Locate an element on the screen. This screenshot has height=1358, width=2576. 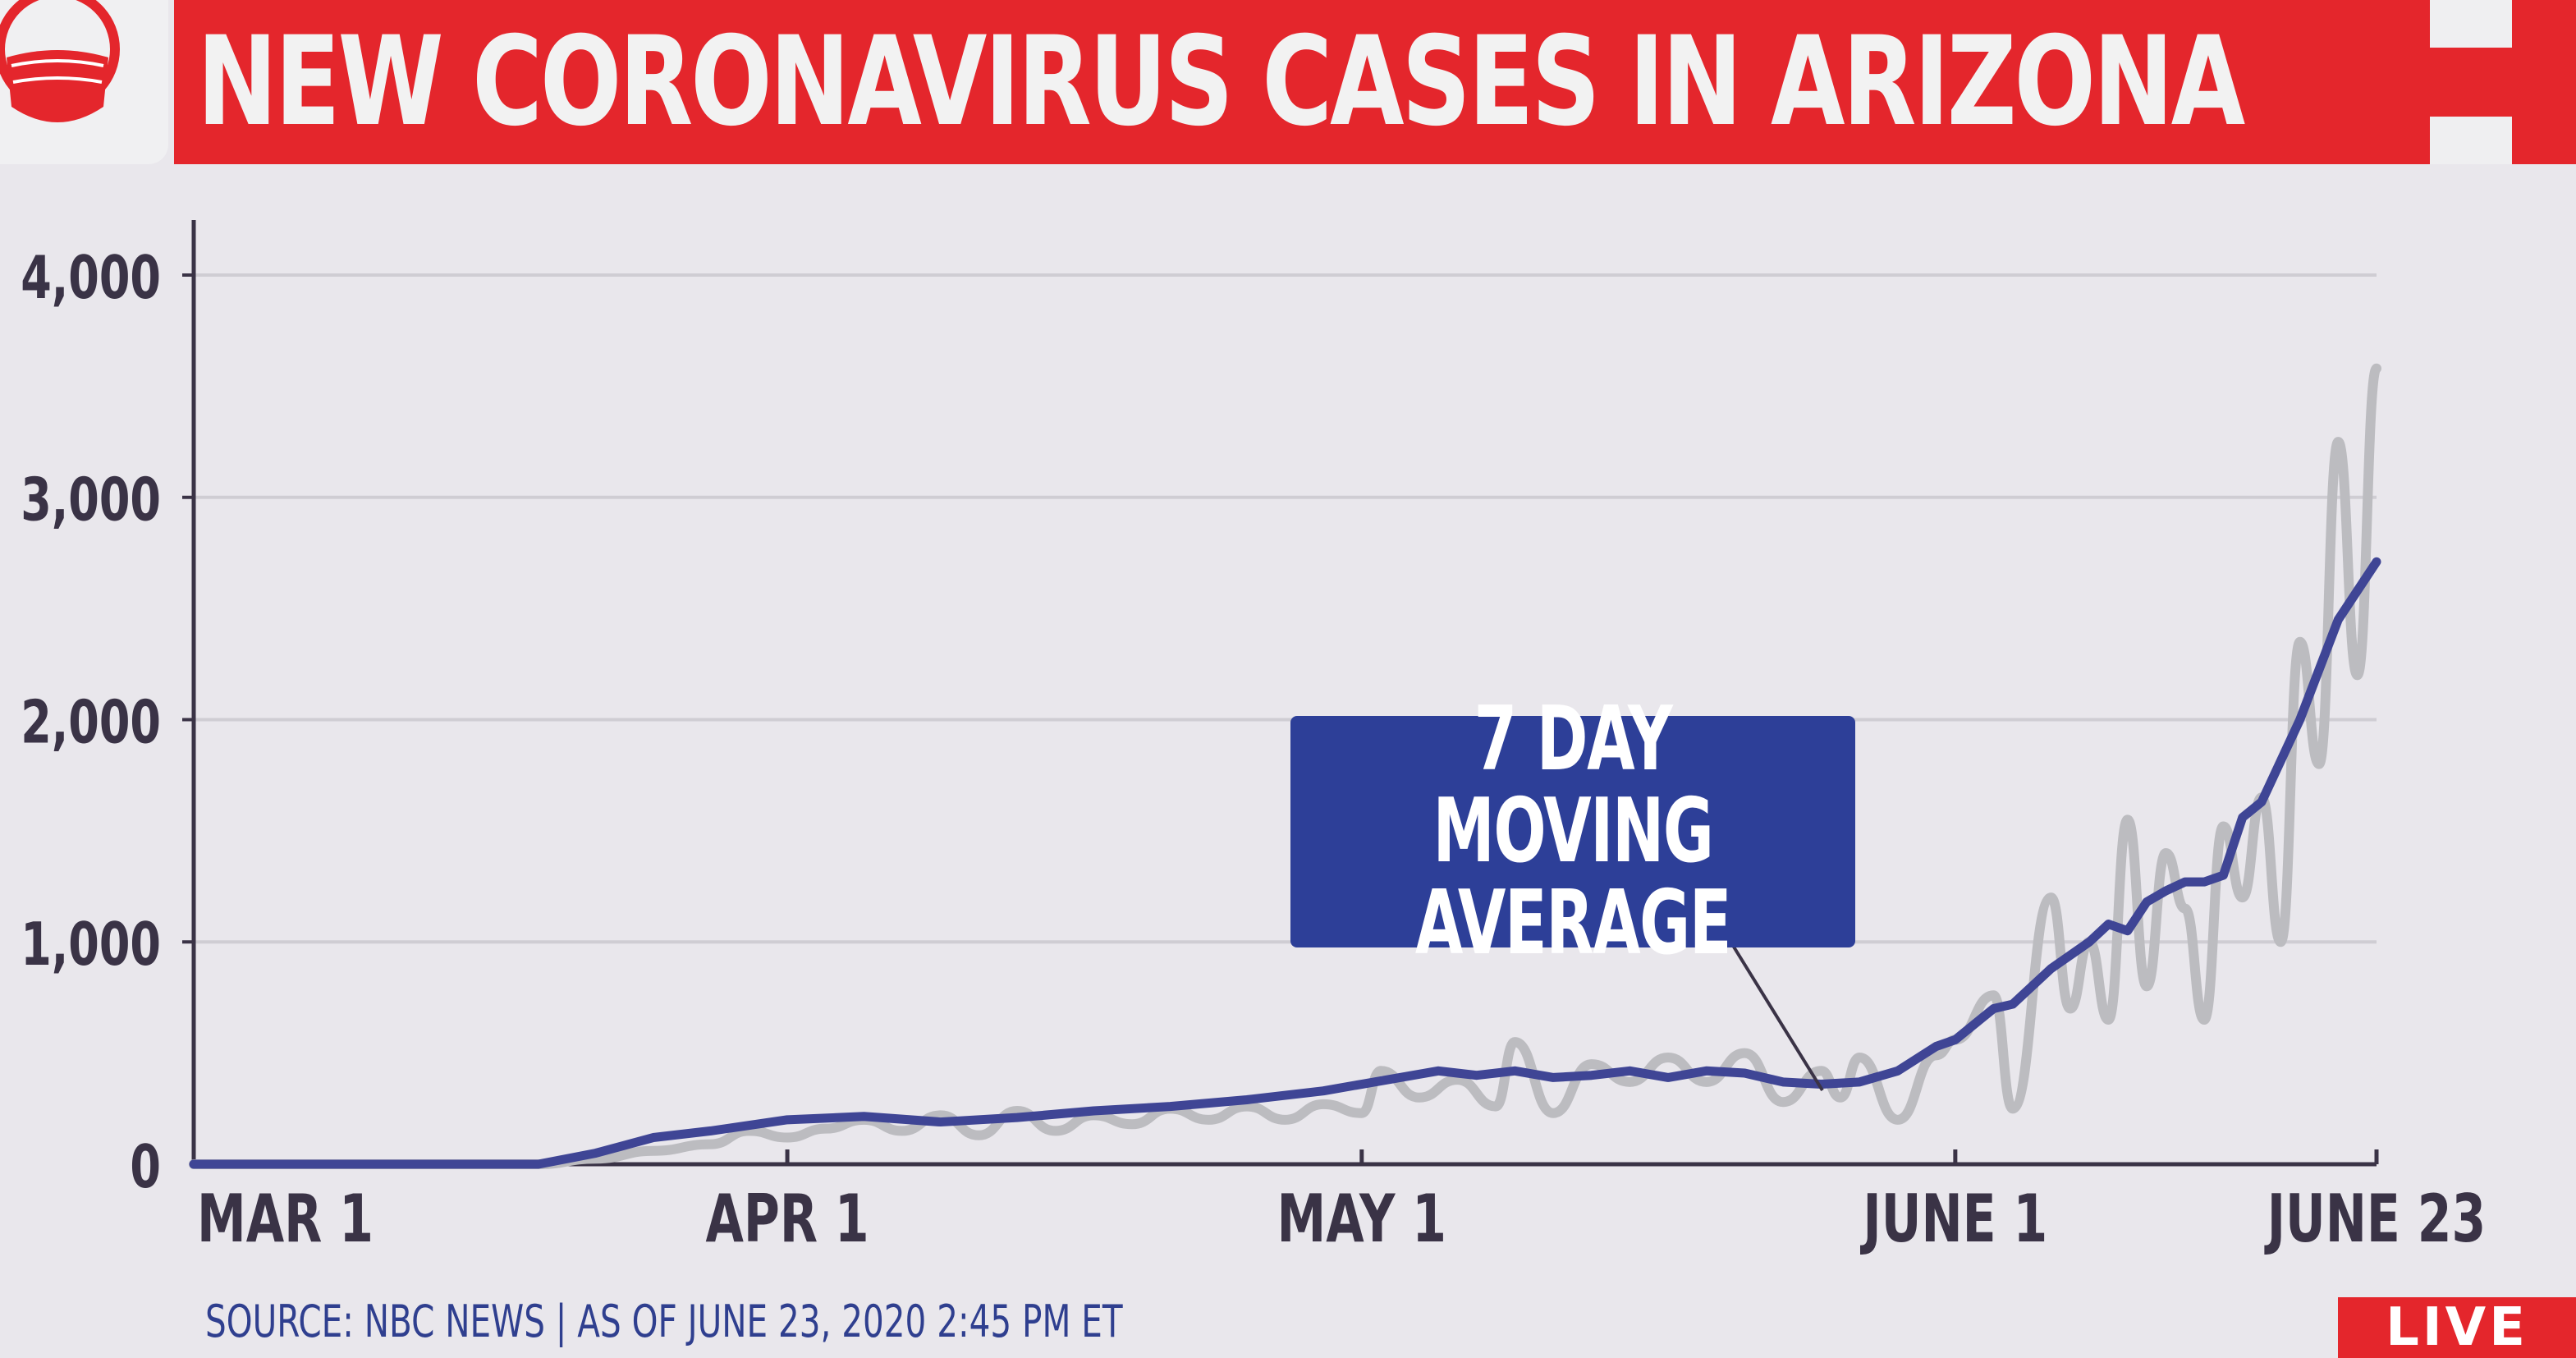
live-badge: LIVE is located at coordinates (2457, 1327).